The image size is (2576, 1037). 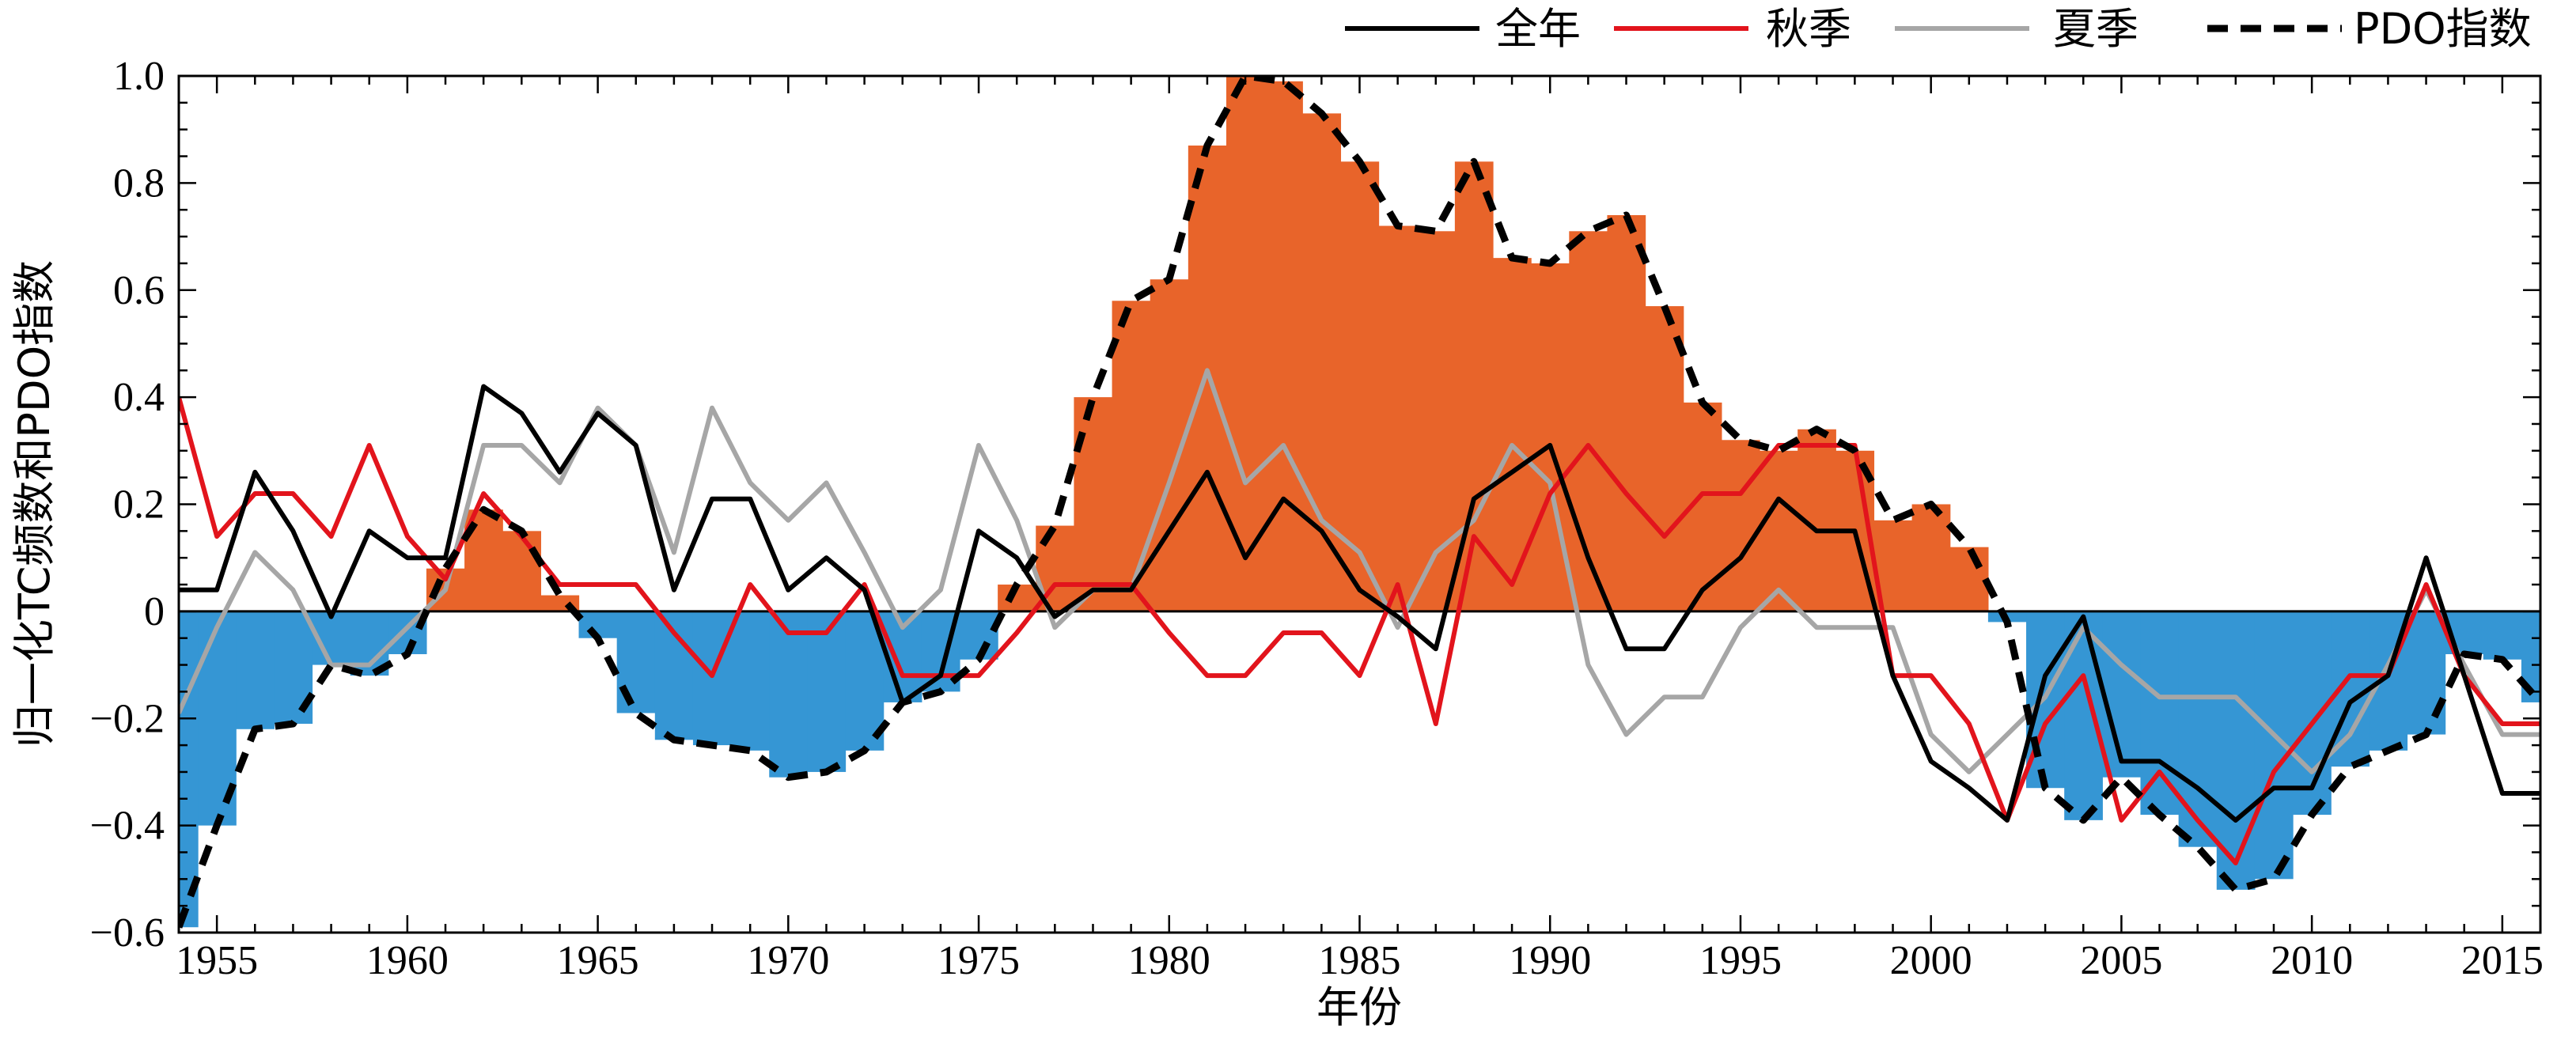 I want to click on pdo-bar-1986, so click(x=1398, y=418).